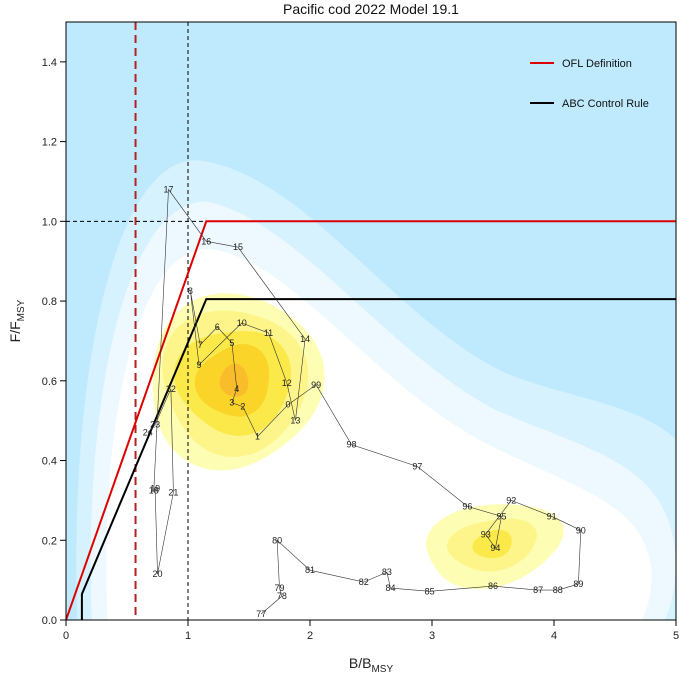 This screenshot has width=700, height=700. I want to click on trajectory-point-91: 91, so click(552, 516).